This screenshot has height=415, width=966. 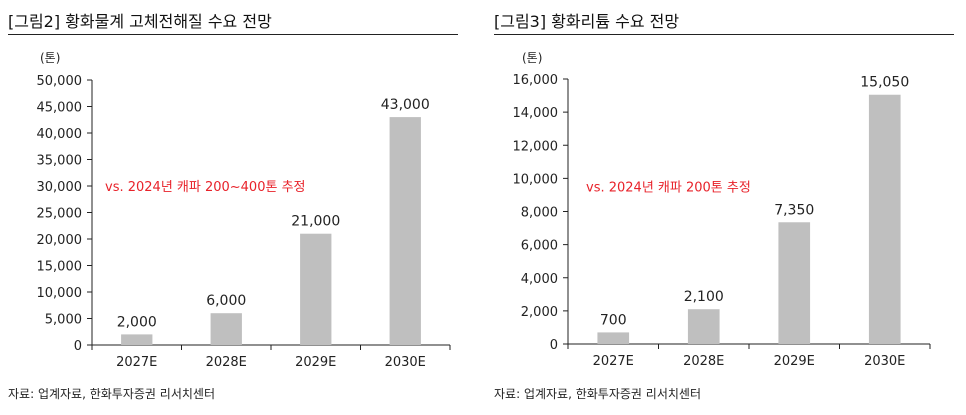 What do you see at coordinates (60, 187) in the screenshot?
I see `y-tick-label: 30,000` at bounding box center [60, 187].